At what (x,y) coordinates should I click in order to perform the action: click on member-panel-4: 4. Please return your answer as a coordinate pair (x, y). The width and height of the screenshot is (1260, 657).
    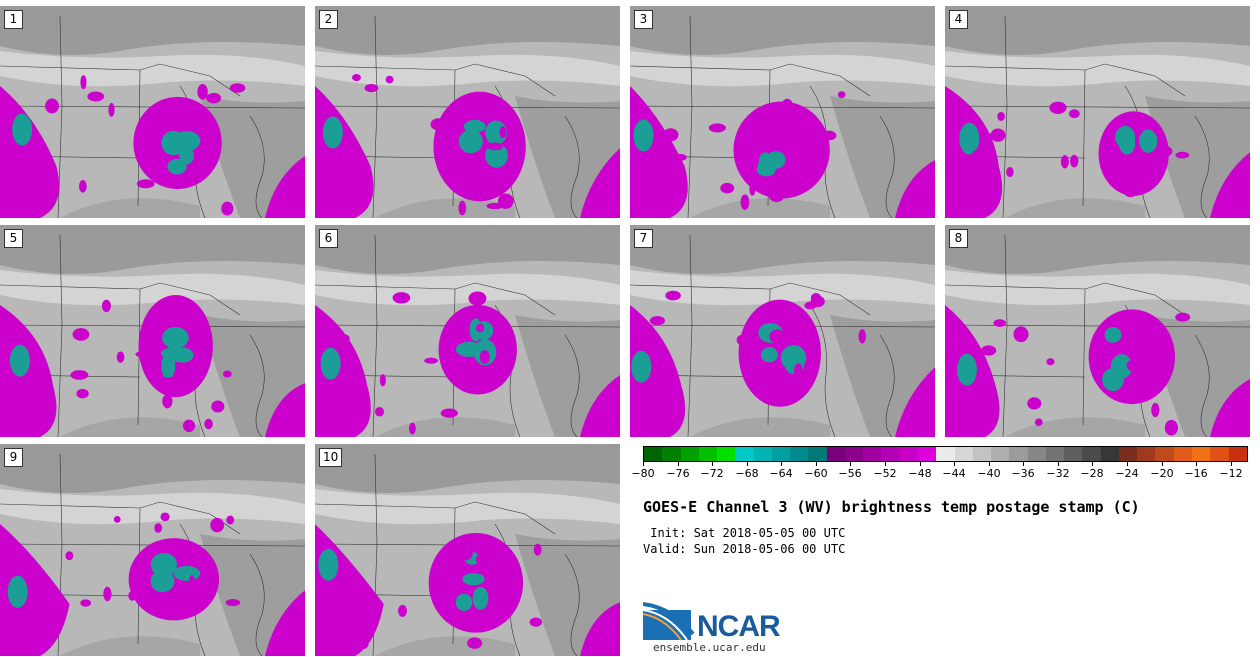
    Looking at the image, I should click on (1097, 112).